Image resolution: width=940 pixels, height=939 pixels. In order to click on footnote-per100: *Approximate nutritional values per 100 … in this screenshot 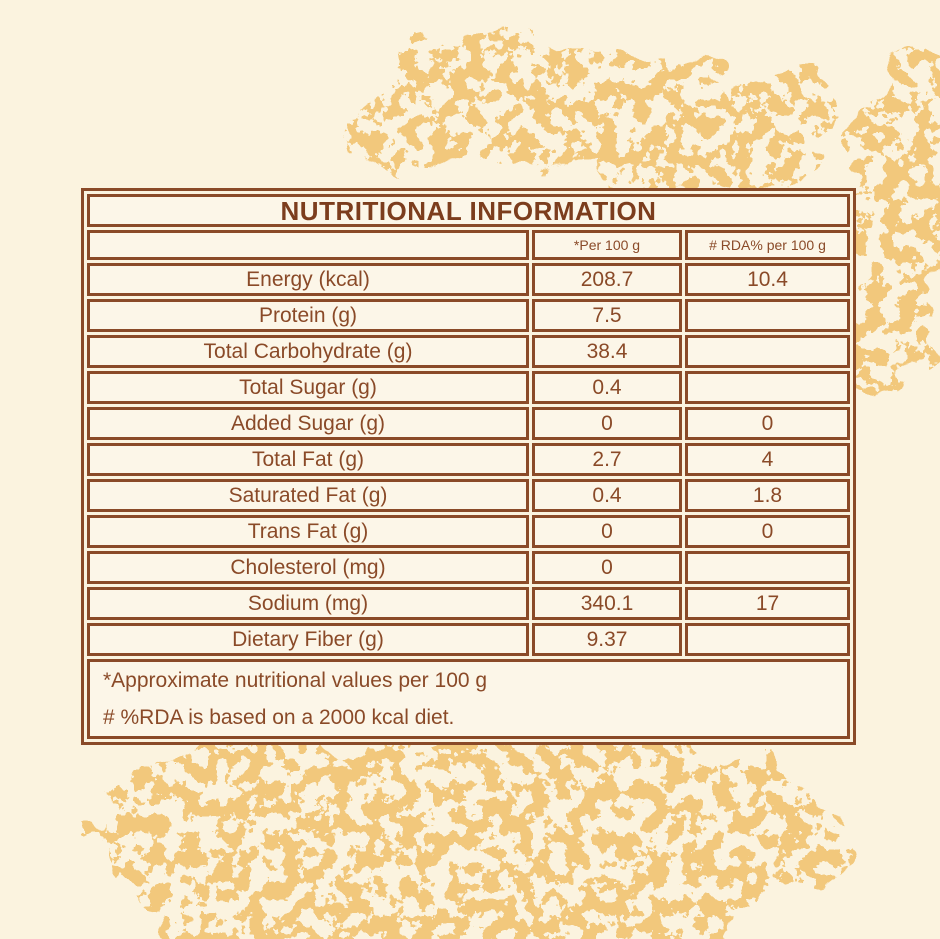, I will do `click(295, 680)`.